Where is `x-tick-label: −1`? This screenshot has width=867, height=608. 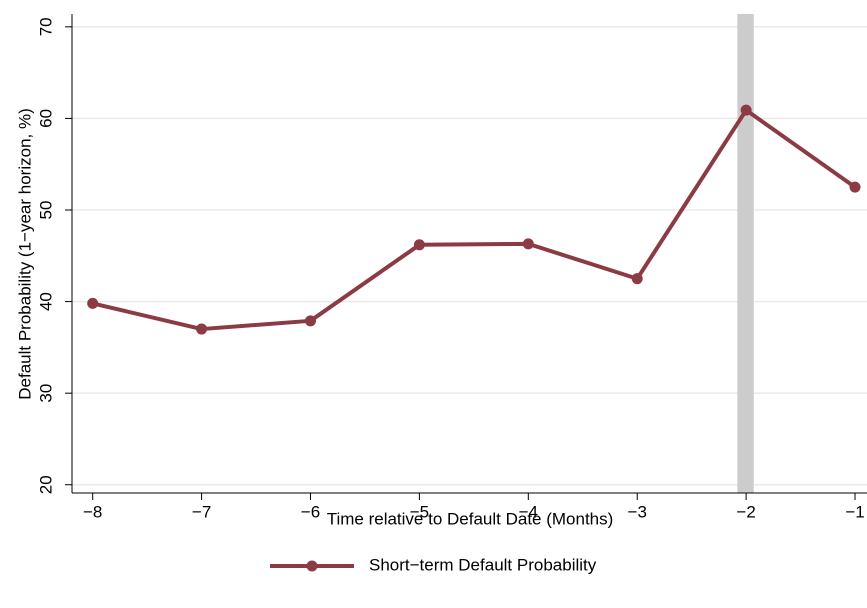
x-tick-label: −1 is located at coordinates (854, 511).